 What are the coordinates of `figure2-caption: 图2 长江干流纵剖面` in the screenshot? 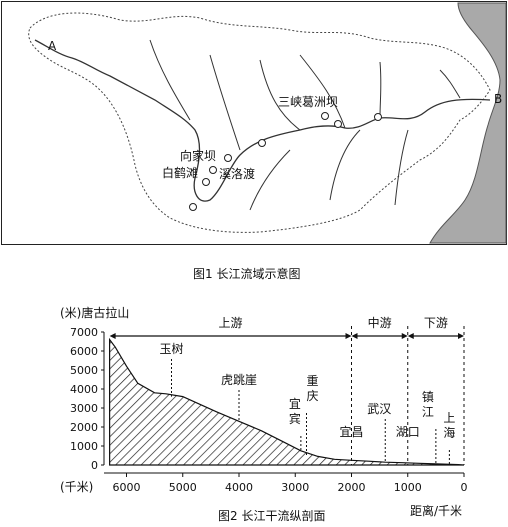 It's located at (272, 516).